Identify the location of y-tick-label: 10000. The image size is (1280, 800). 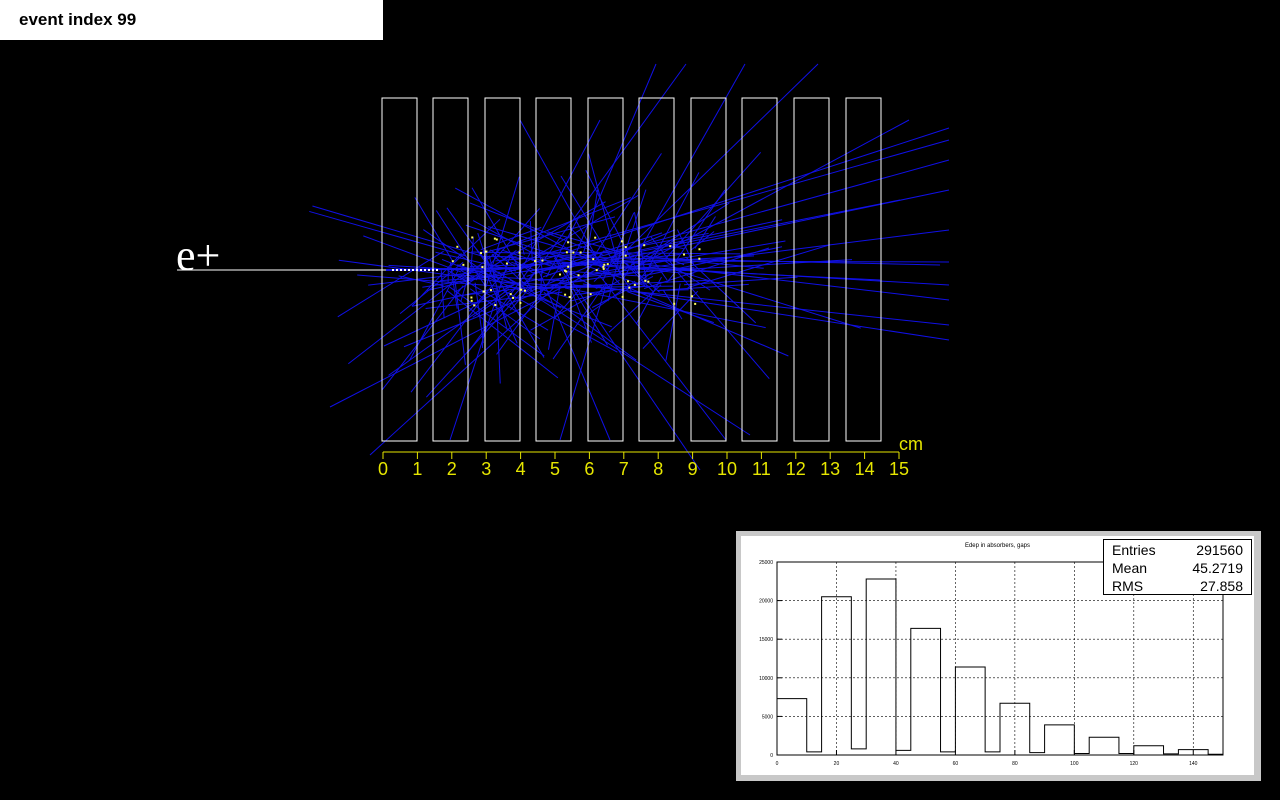
(766, 679).